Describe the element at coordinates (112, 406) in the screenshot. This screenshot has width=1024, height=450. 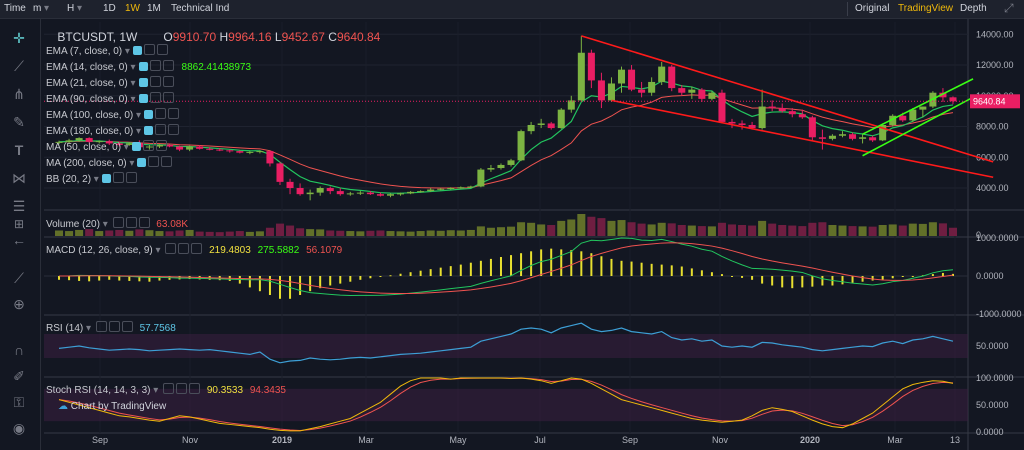
I see `tradingview-watermark: ☁ Chart by TradingView` at that location.